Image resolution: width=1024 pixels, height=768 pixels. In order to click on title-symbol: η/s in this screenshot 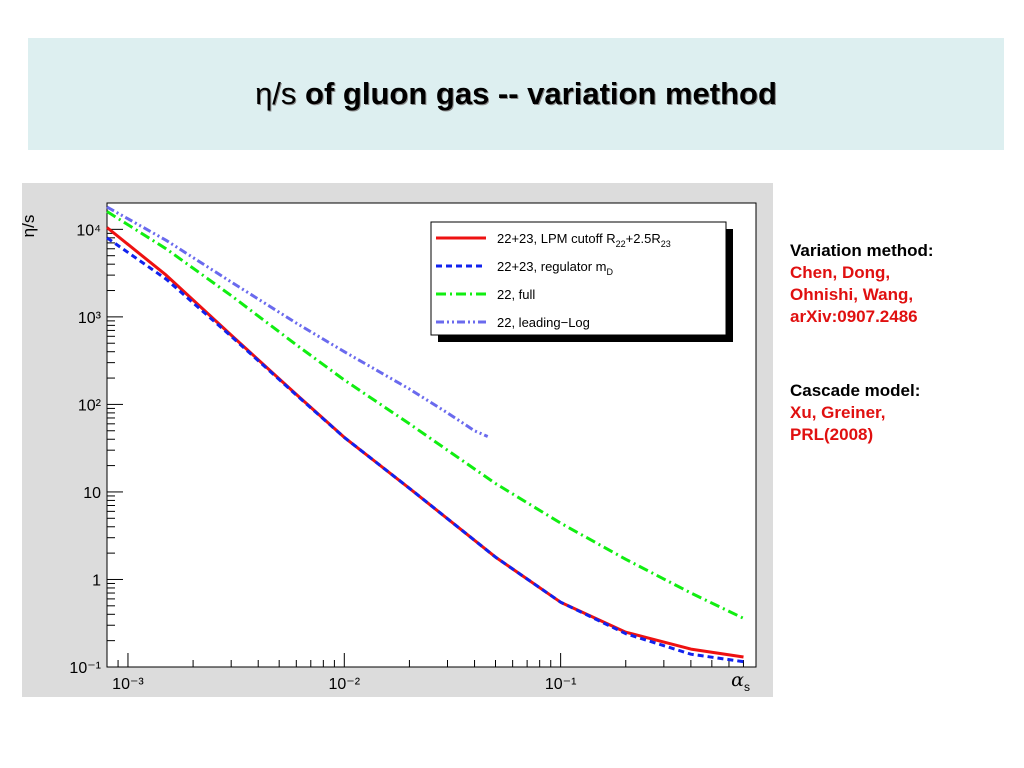, I will do `click(276, 93)`.